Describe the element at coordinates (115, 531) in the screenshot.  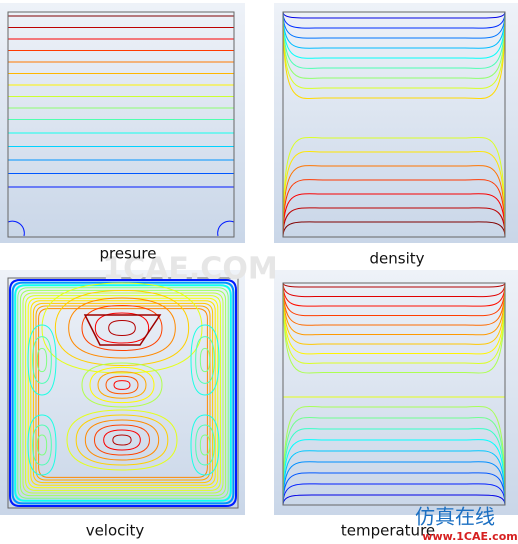
I see `panel-label: velocity` at that location.